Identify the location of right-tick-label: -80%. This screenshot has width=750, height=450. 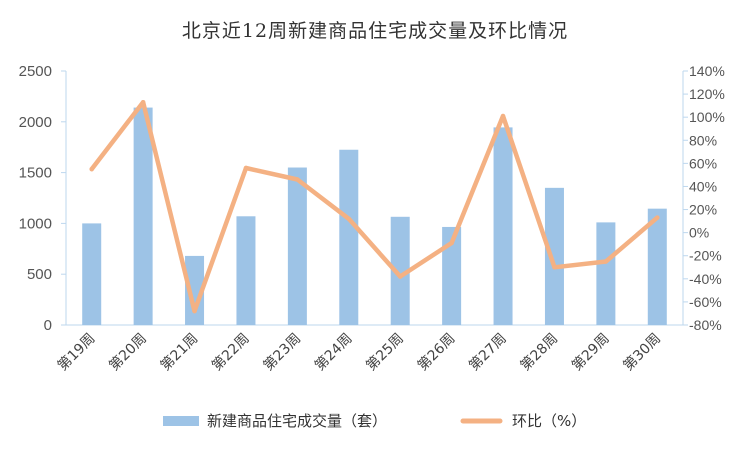
(705, 325).